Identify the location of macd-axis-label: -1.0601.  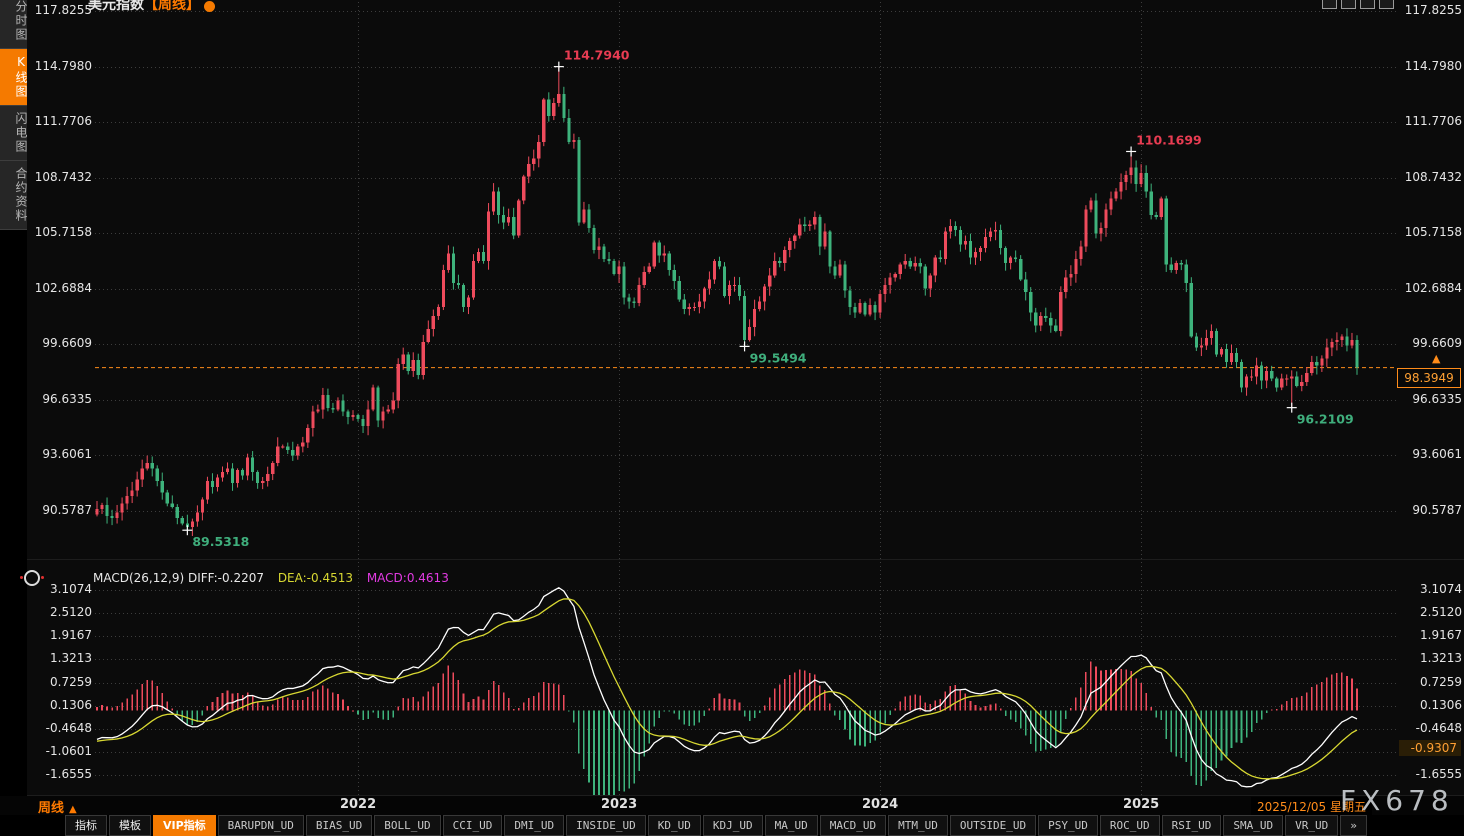
(68, 750).